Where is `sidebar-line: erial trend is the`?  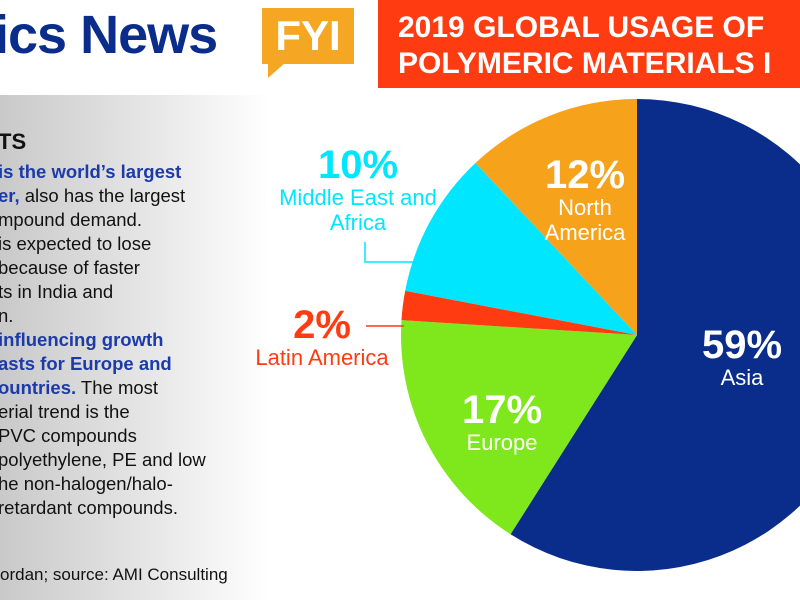 sidebar-line: erial trend is the is located at coordinates (103, 412).